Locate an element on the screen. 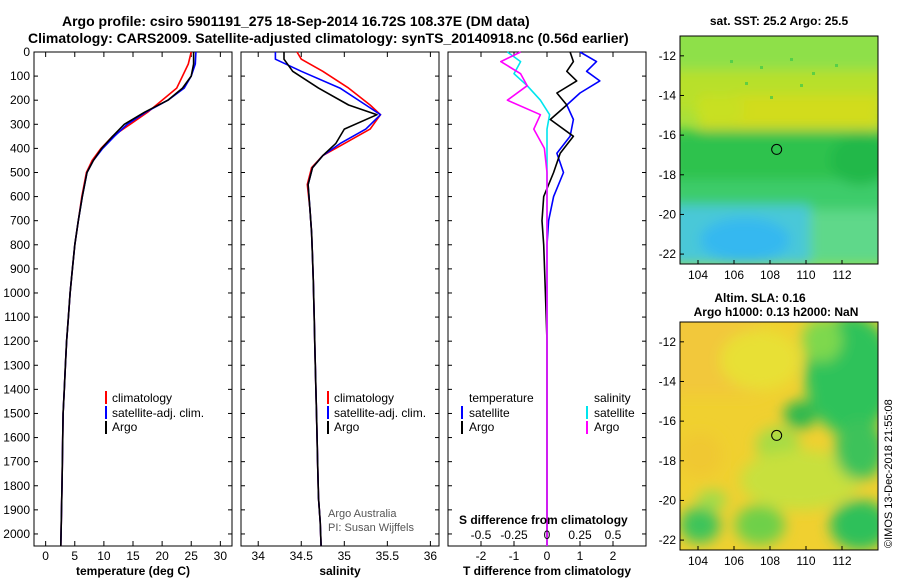 This screenshot has height=580, width=900. credit-line1: Argo Australia is located at coordinates (362, 514).